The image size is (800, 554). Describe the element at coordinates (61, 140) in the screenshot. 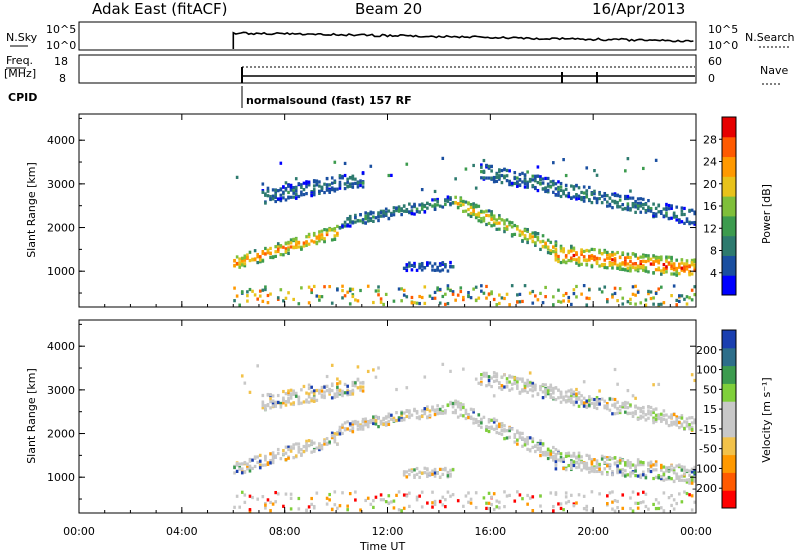

I see `y-tick-label: 4000` at that location.